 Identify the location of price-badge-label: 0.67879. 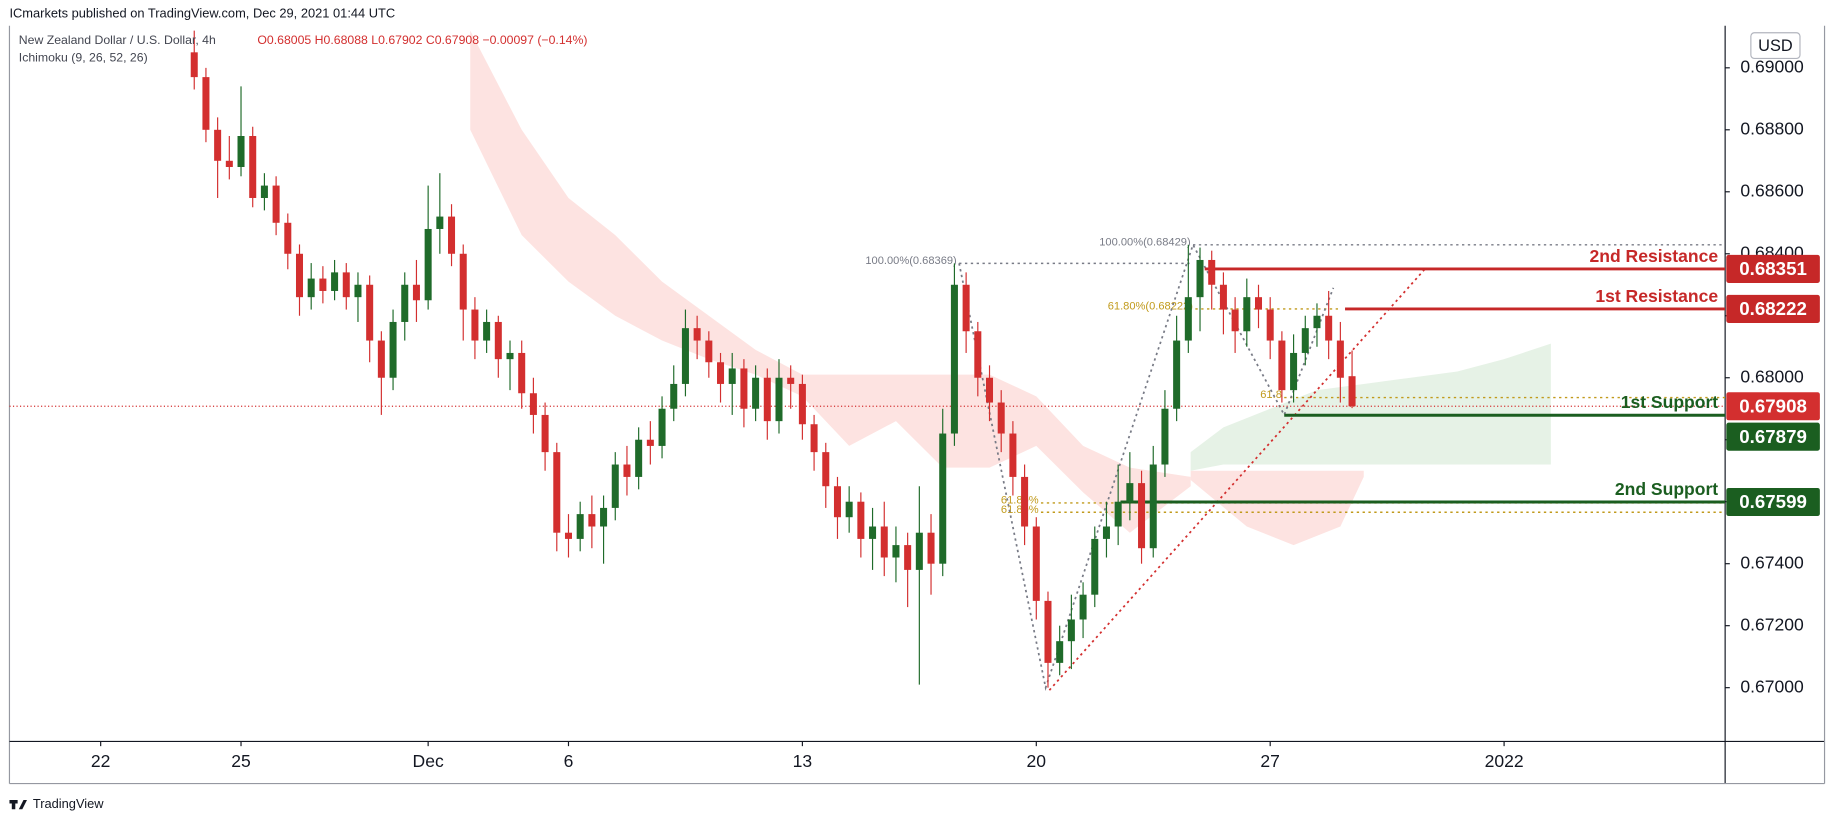
(1773, 436).